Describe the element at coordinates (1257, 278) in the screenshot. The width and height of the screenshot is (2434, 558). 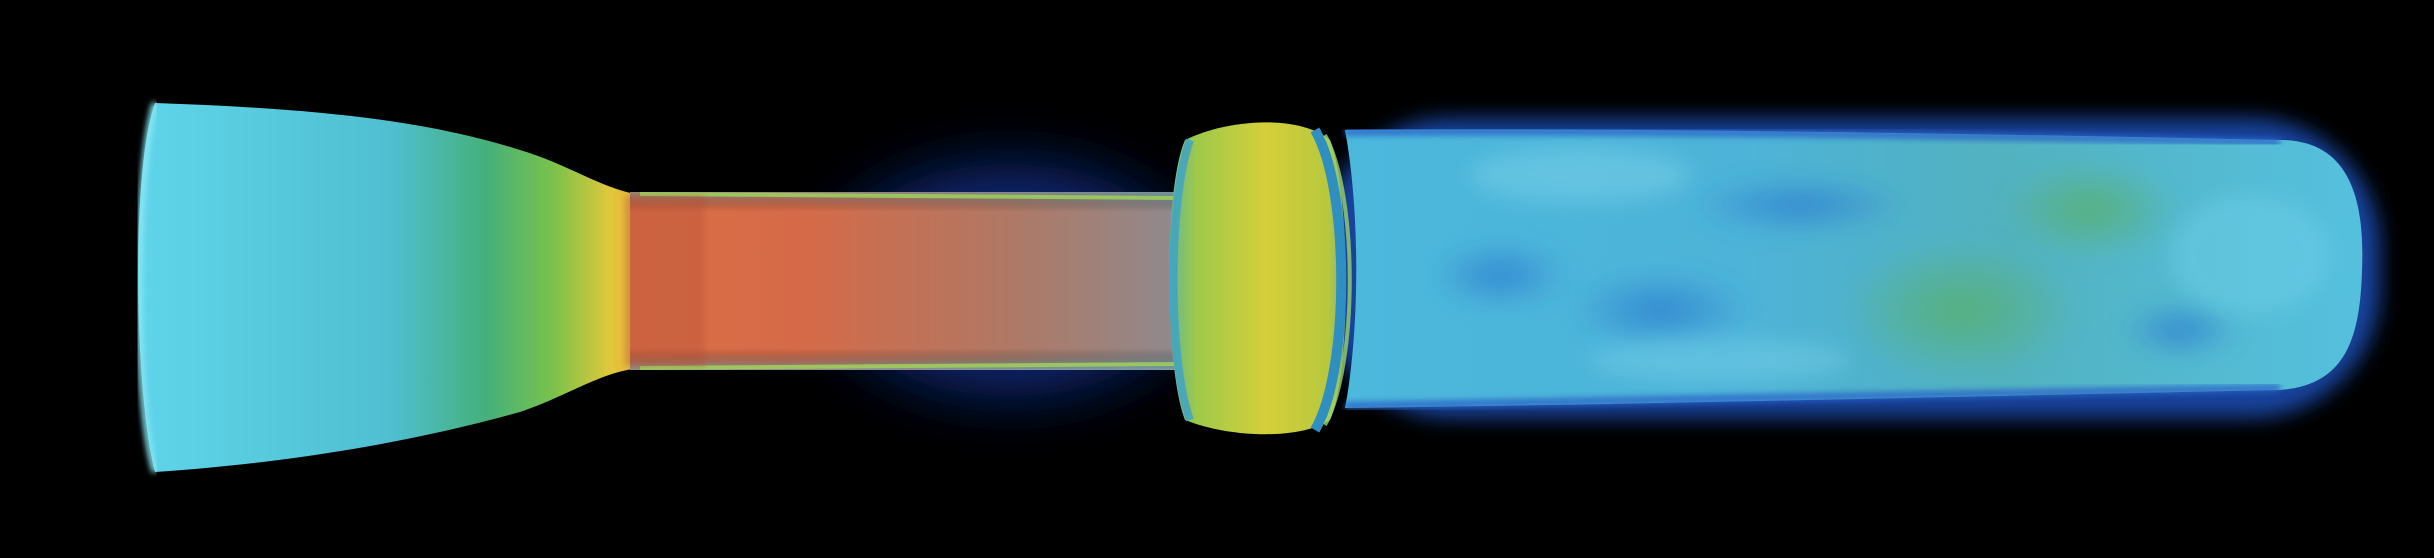
I see `shock-disk` at that location.